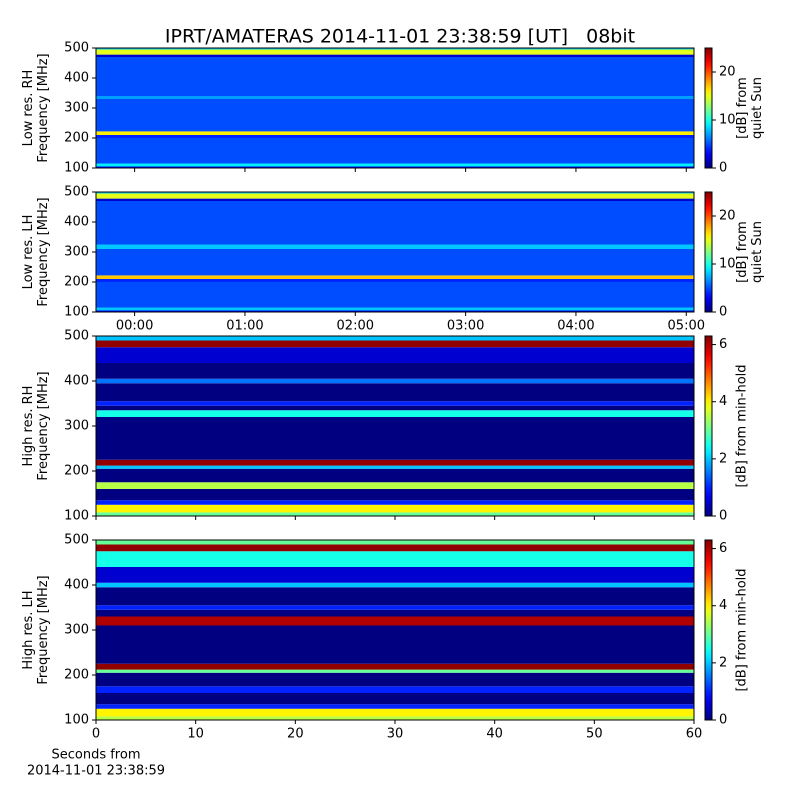  I want to click on colorbar-tick-label: 10, so click(727, 120).